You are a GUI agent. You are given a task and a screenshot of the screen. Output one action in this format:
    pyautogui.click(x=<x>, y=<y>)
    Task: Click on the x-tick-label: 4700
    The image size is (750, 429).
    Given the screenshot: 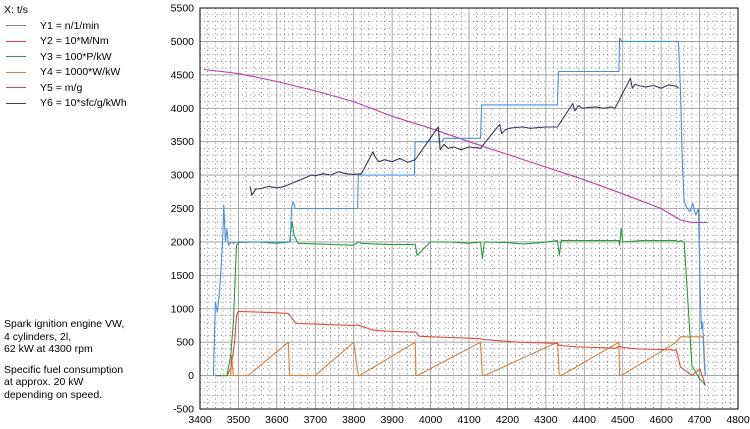 What is the action you would take?
    pyautogui.click(x=700, y=420)
    